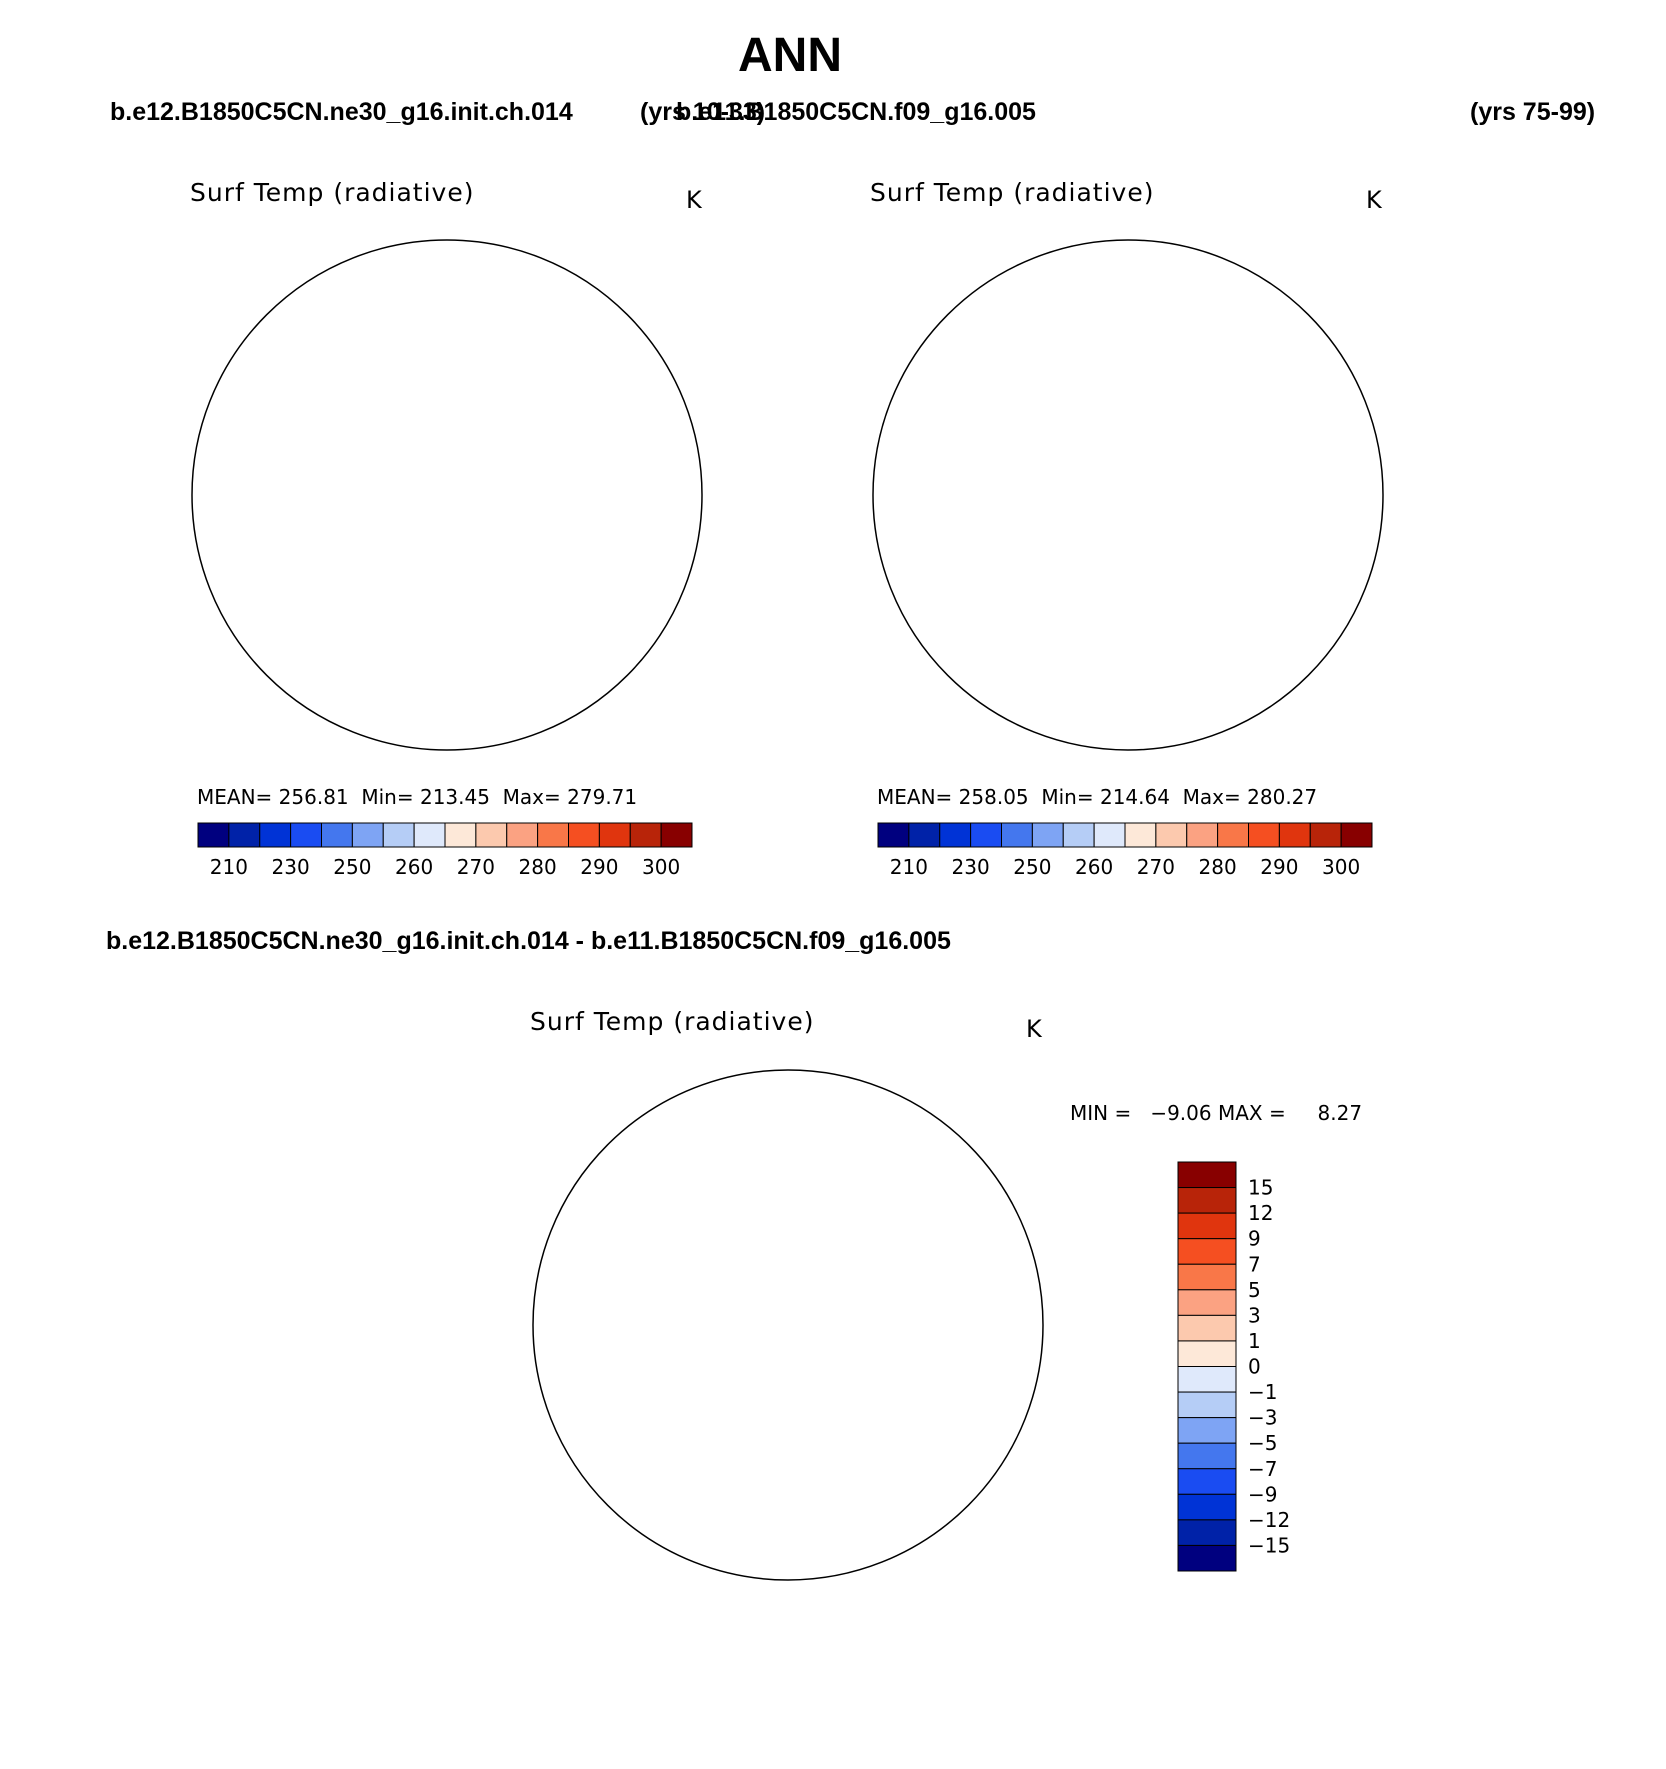 The image size is (1666, 1769). What do you see at coordinates (971, 867) in the screenshot?
I see `panel2-colorbar-tick-label: 230` at bounding box center [971, 867].